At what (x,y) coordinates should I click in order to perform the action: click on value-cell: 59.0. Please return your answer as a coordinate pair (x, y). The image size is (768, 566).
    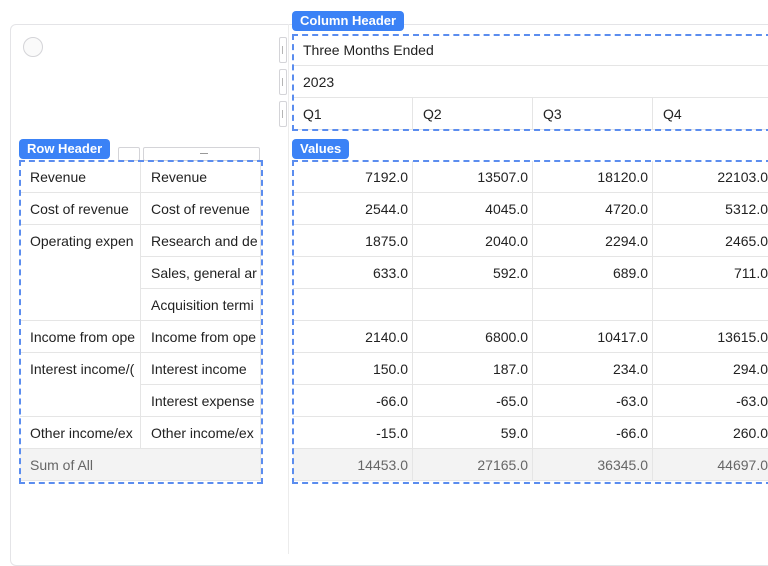
    Looking at the image, I should click on (473, 433).